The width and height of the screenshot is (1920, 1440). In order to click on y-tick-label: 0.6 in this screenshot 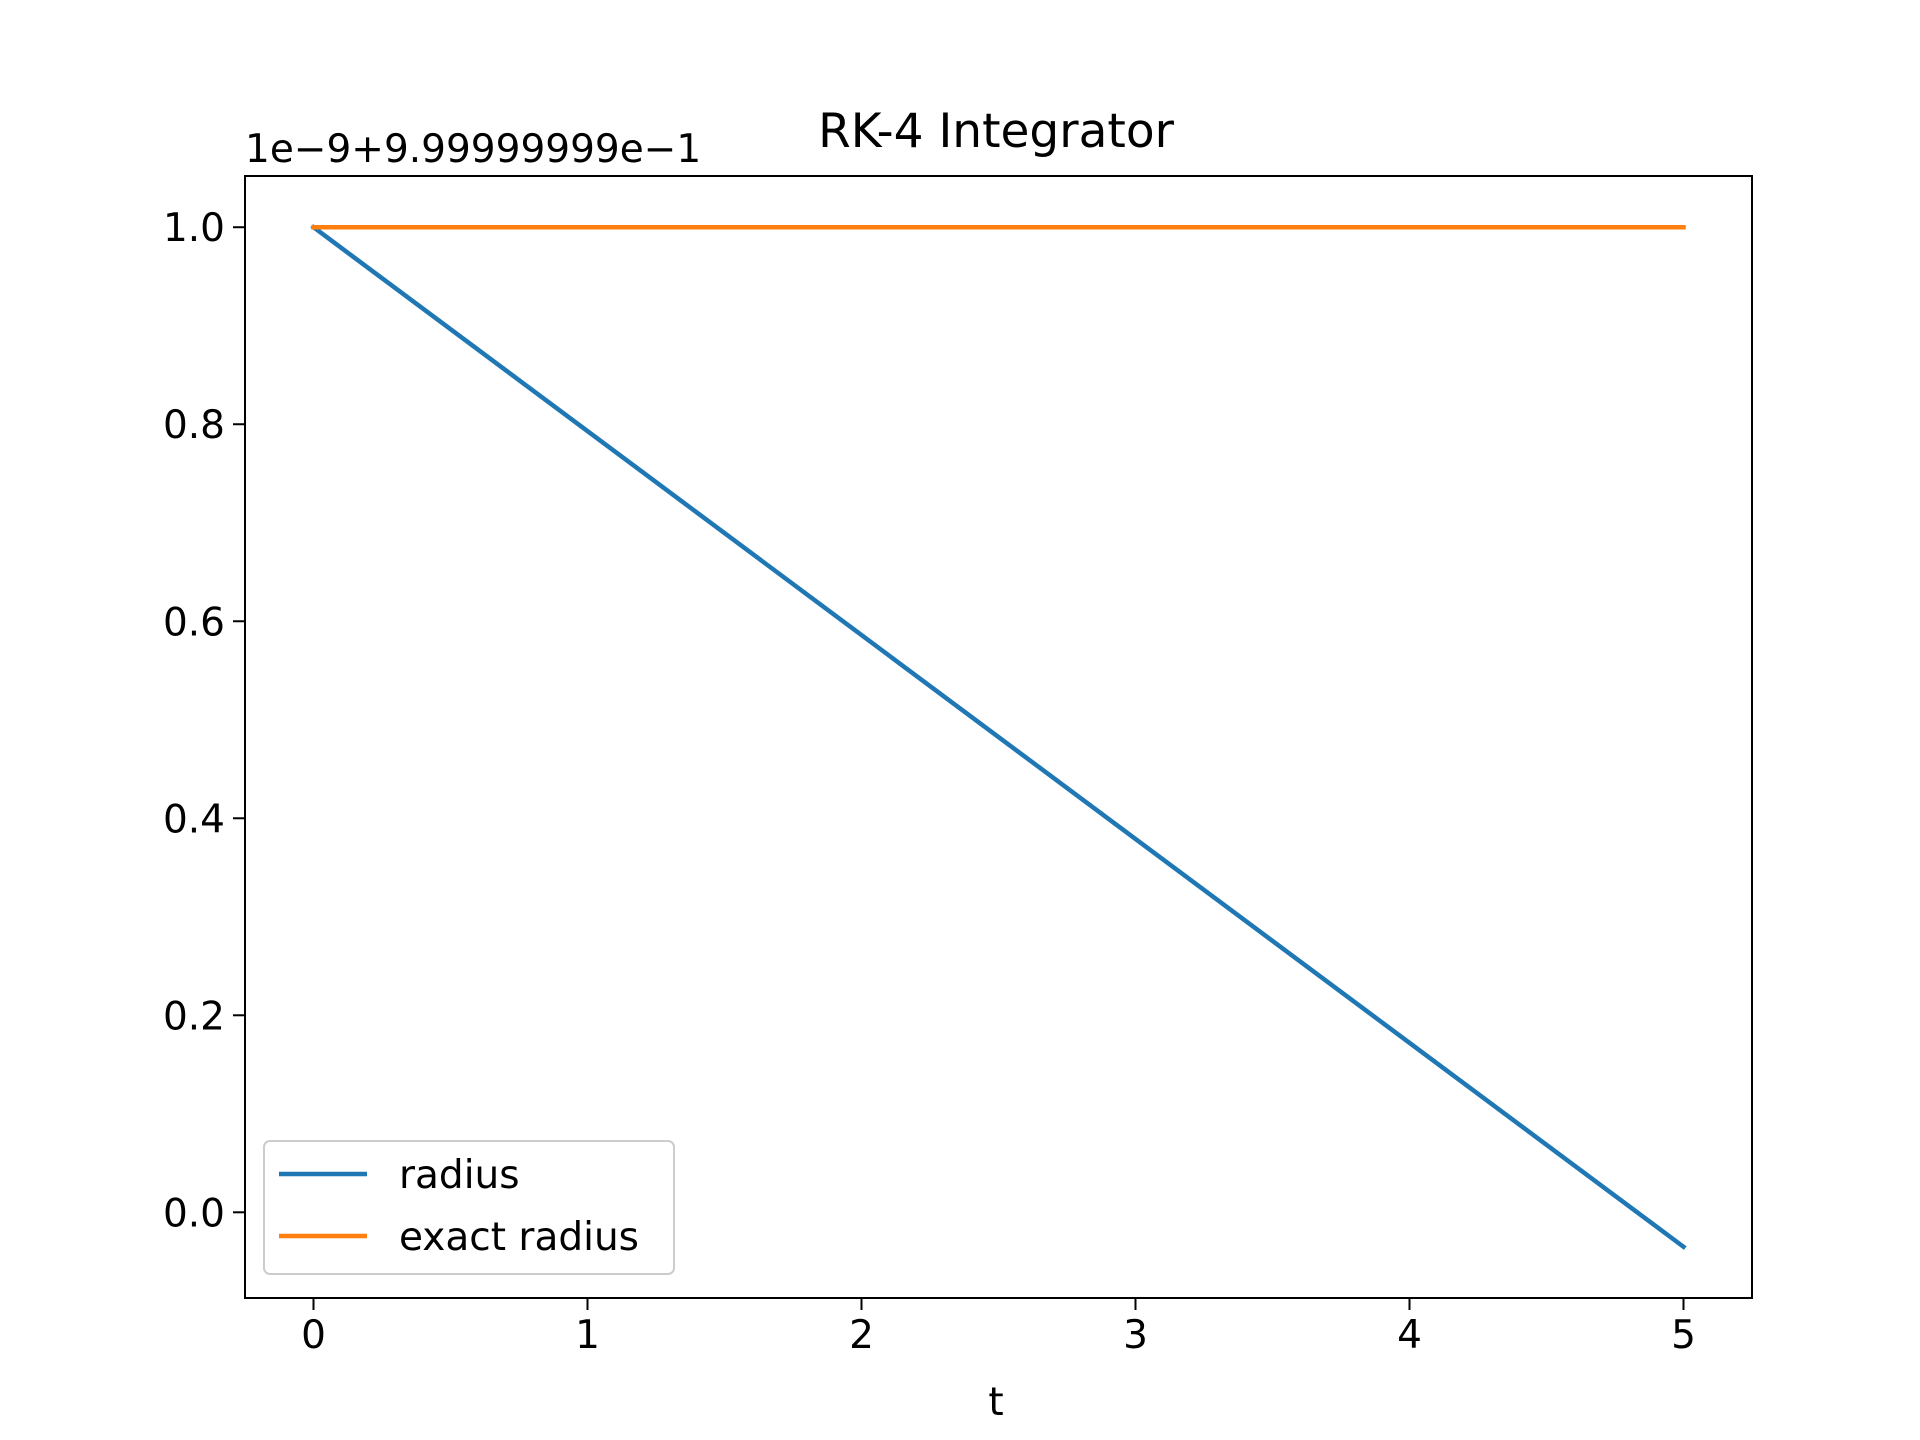, I will do `click(194, 622)`.